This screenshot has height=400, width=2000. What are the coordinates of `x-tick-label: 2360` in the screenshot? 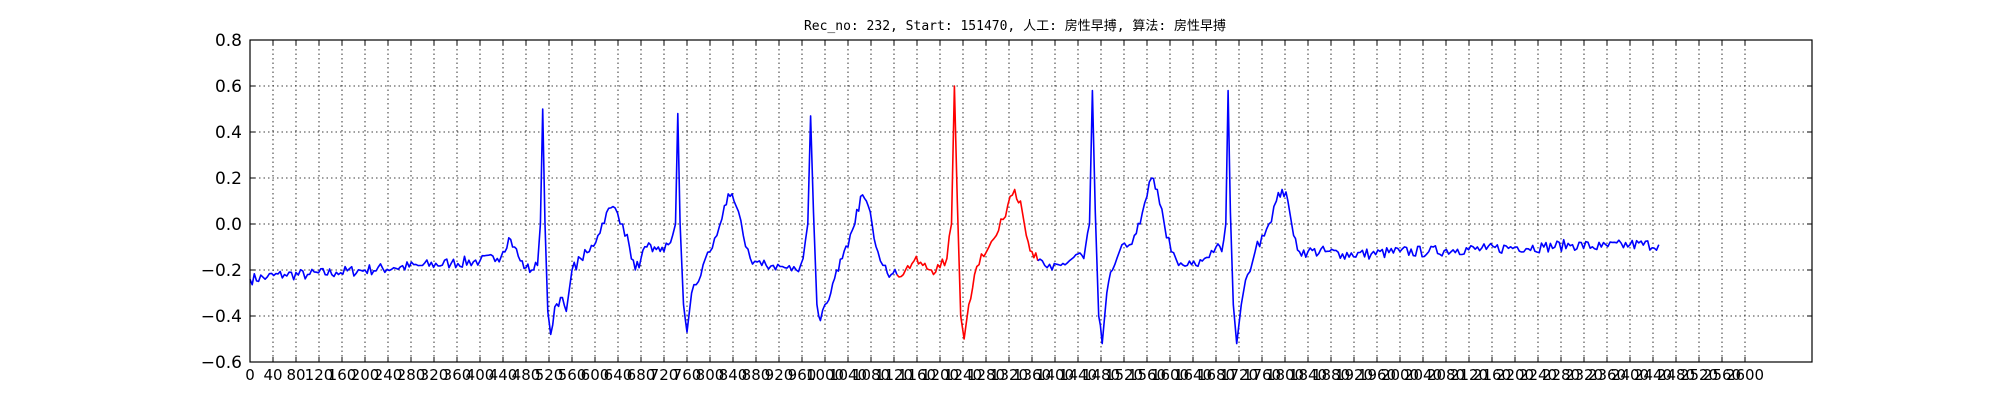 It's located at (1607, 375).